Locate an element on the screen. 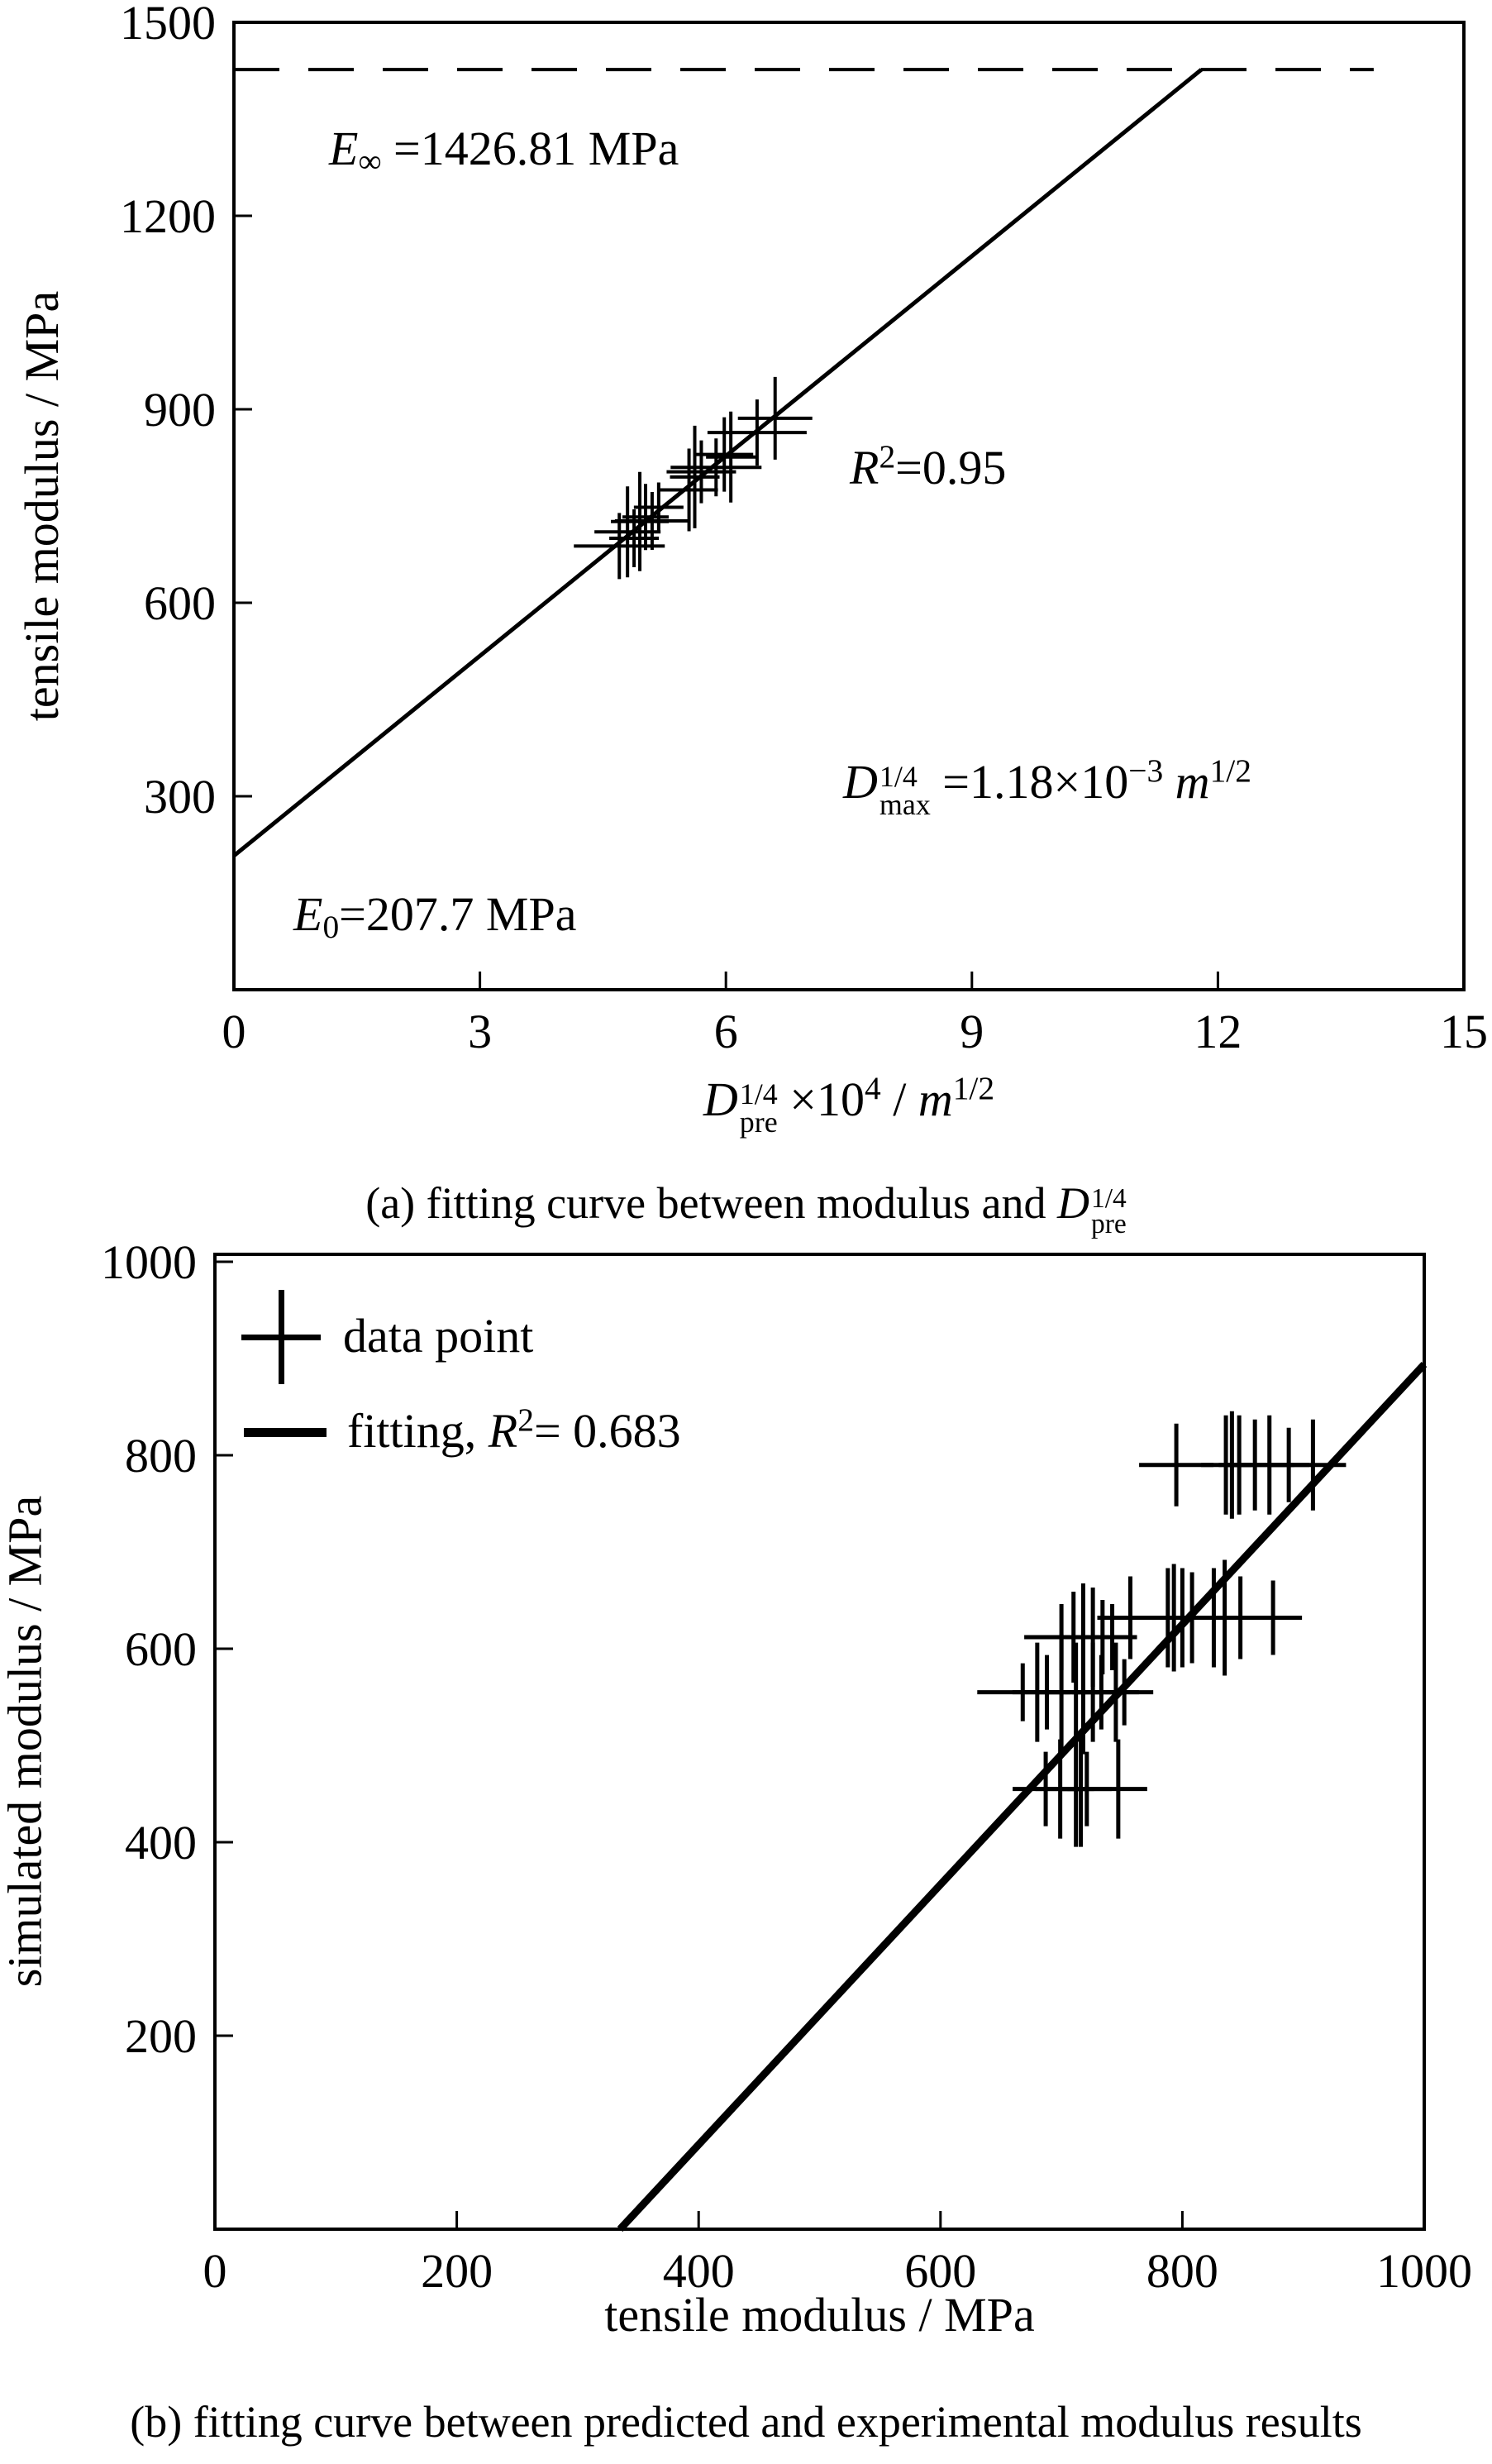 This screenshot has height=2464, width=1492. annotation-r2-a: R2=0.95 is located at coordinates (928, 466).